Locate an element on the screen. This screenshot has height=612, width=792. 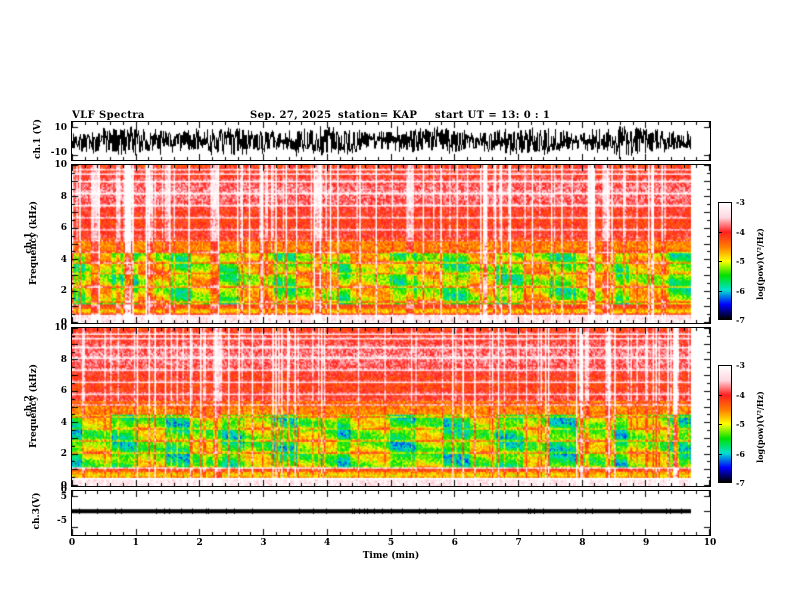
x-tick-label-4: 4 is located at coordinates (327, 543).